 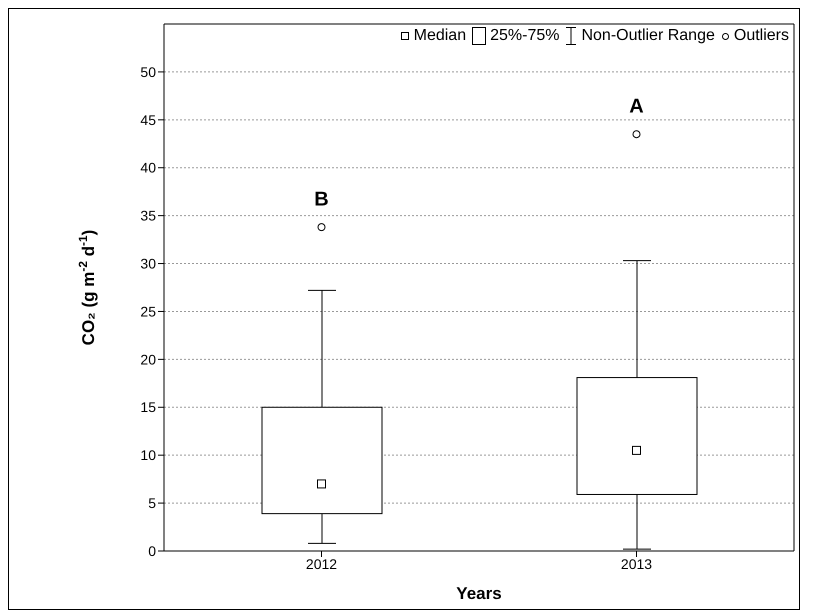 I want to click on x-tick-label: 2013, so click(x=636, y=564).